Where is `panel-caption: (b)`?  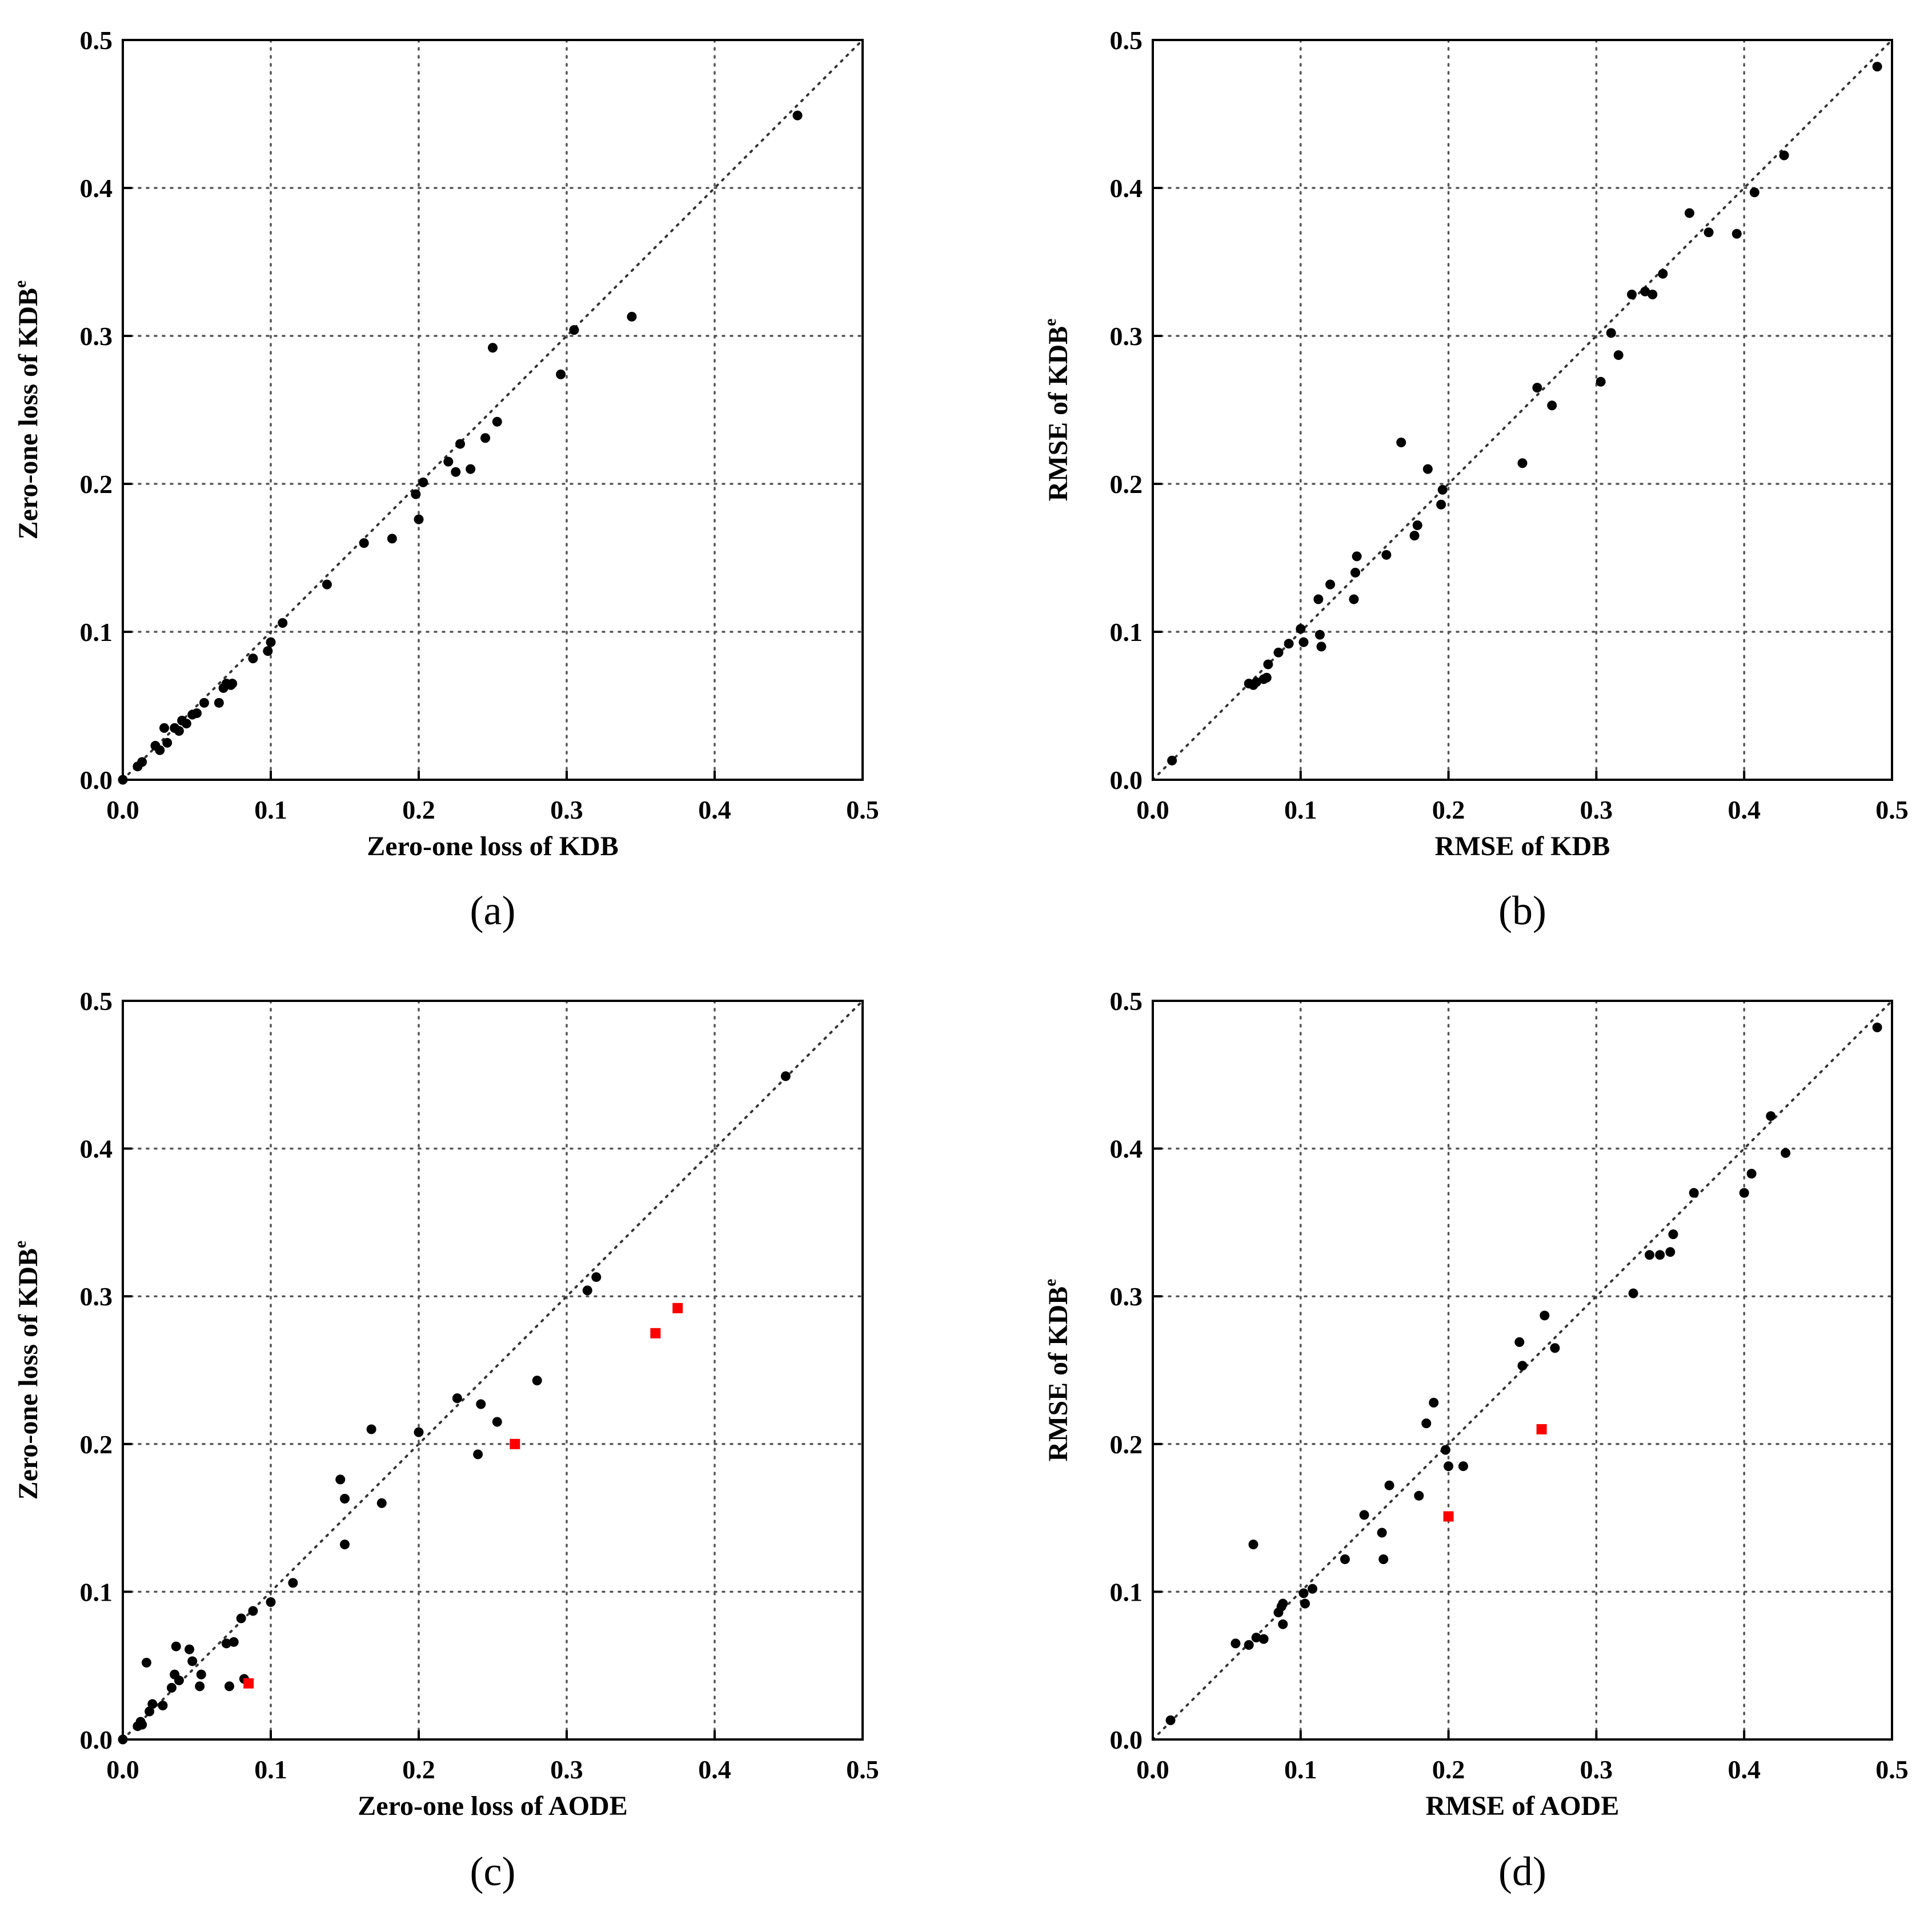
panel-caption: (b) is located at coordinates (1522, 910).